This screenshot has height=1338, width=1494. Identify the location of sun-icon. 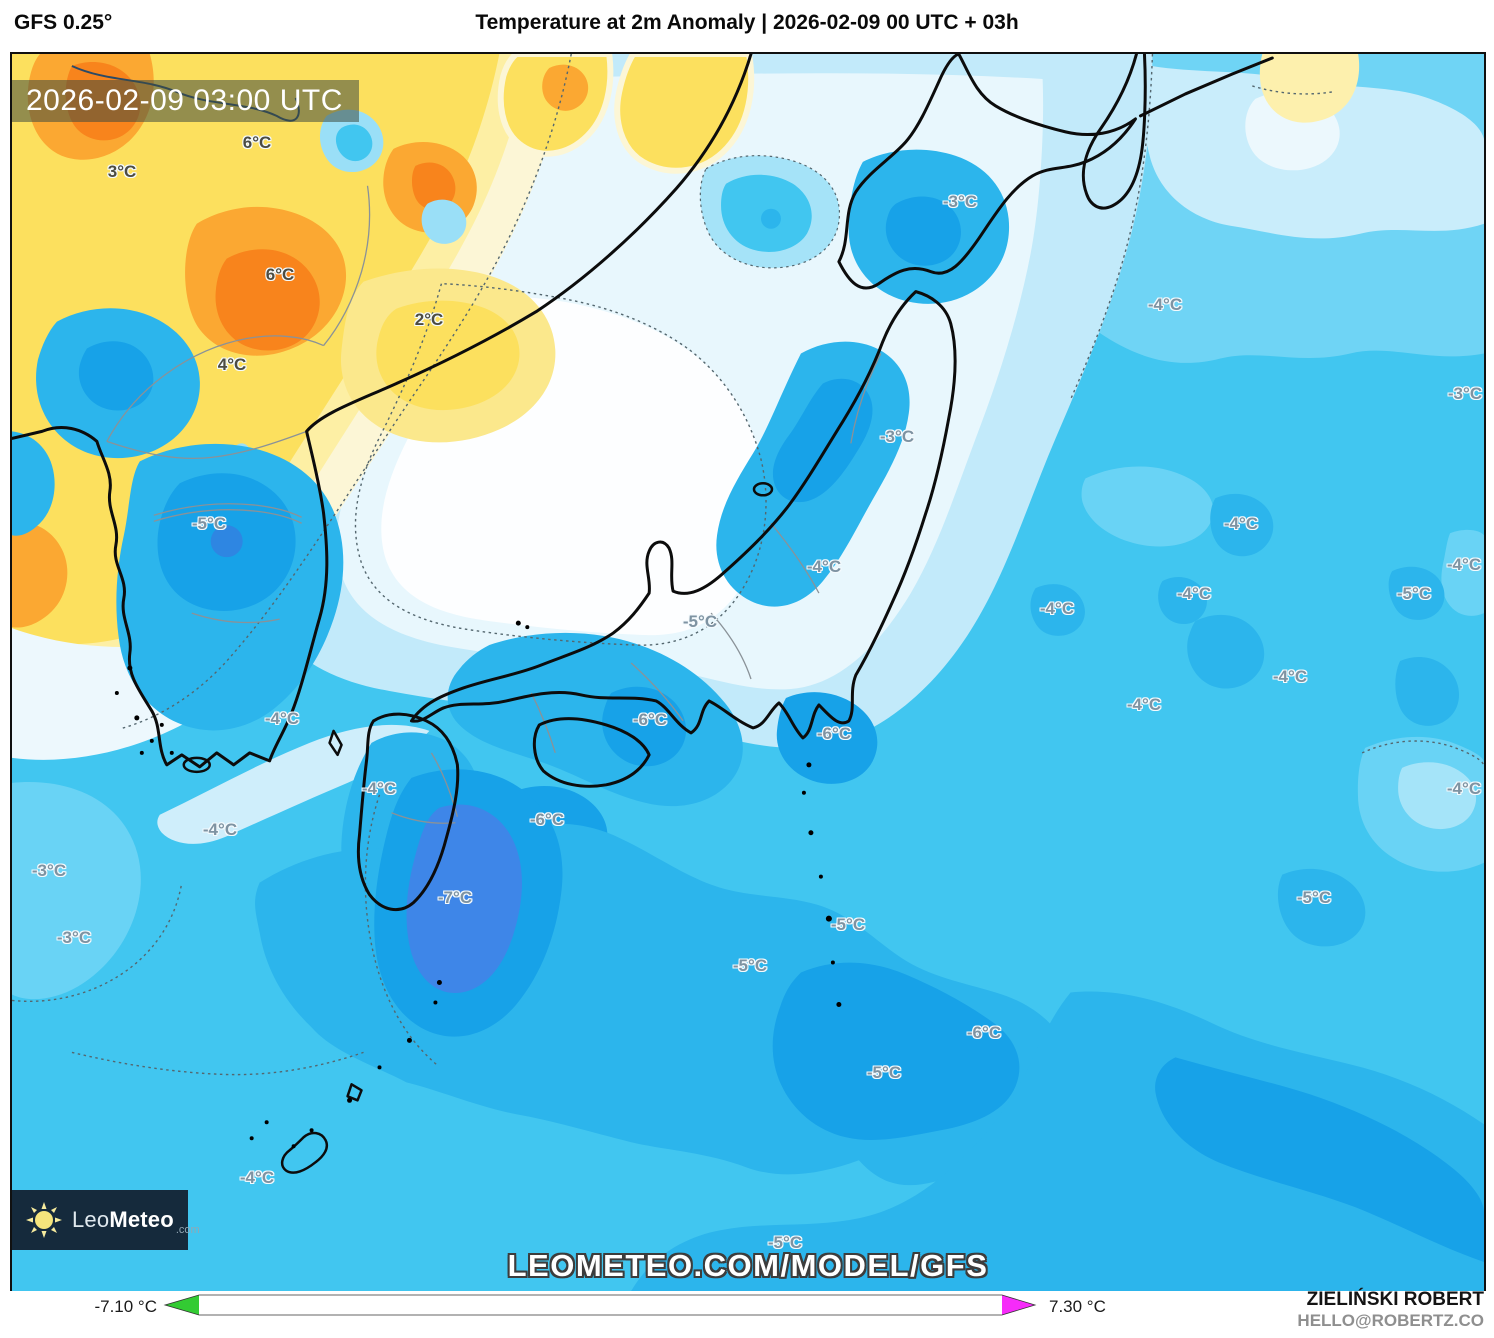
(44, 1220).